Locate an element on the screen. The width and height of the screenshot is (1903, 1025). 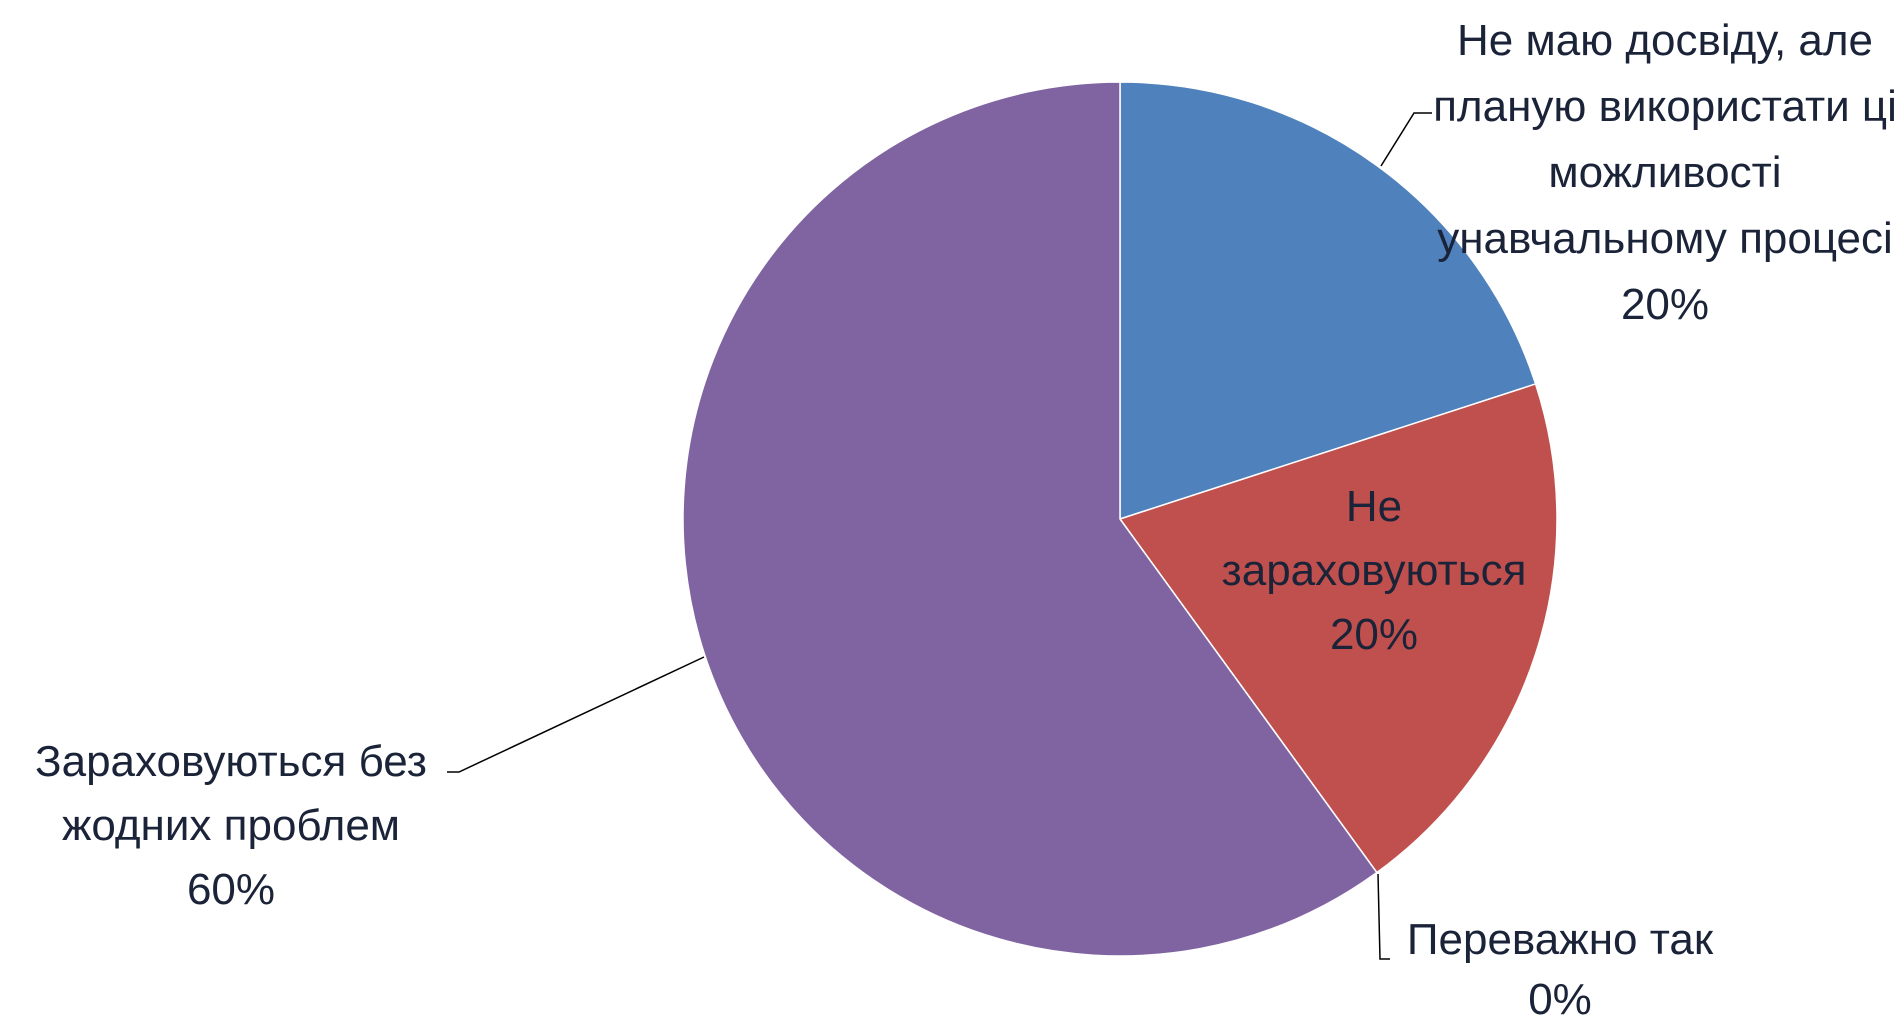
value-label: 60% is located at coordinates (231, 889).